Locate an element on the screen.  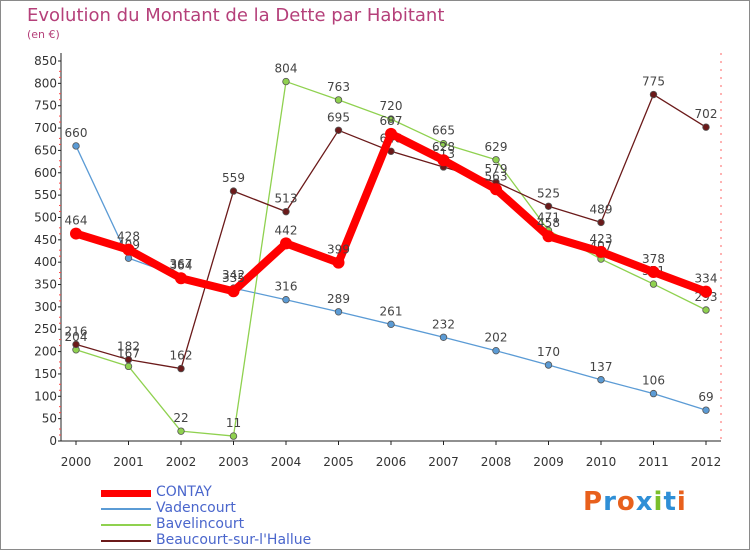
data-label: 367 is located at coordinates (181, 264).